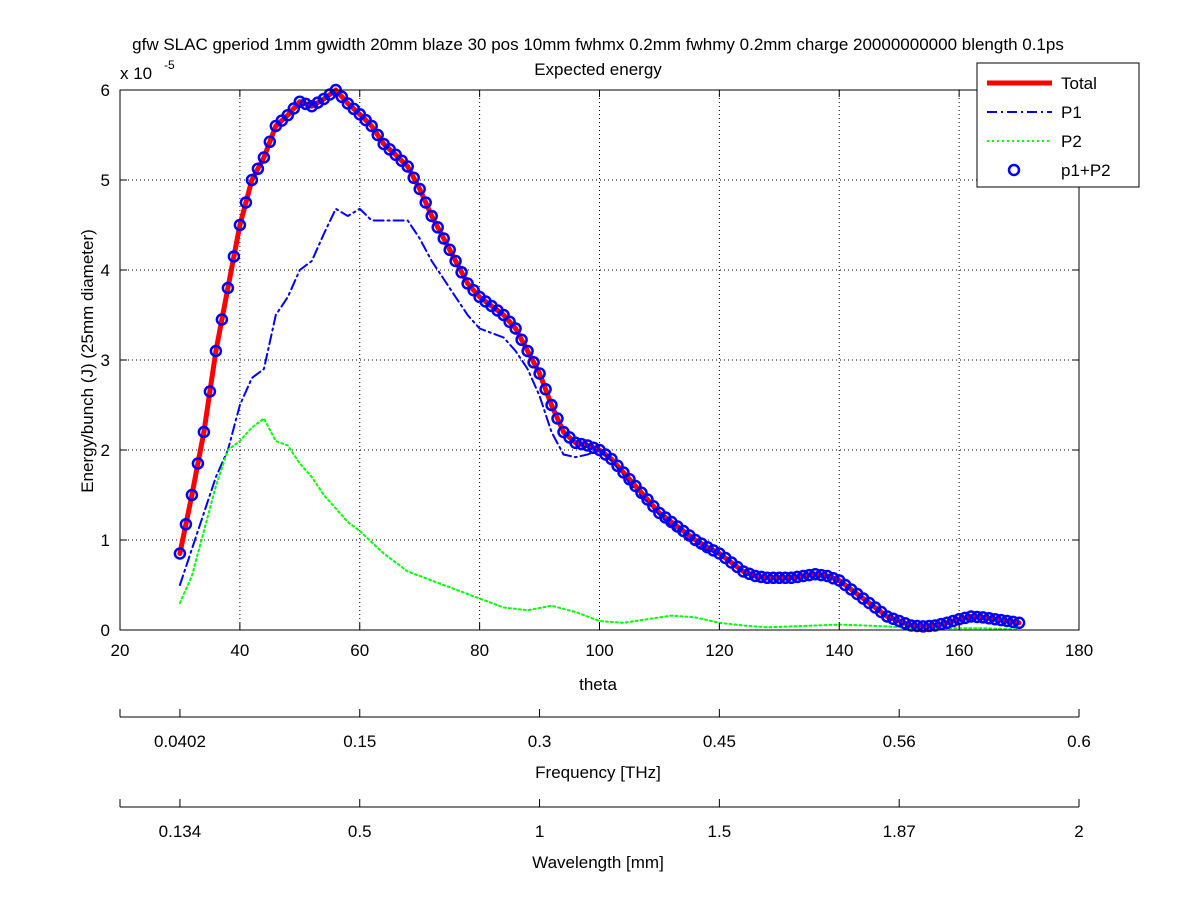 This screenshot has height=901, width=1200. What do you see at coordinates (598, 69) in the screenshot?
I see `chart-subtitle: Expected energy` at bounding box center [598, 69].